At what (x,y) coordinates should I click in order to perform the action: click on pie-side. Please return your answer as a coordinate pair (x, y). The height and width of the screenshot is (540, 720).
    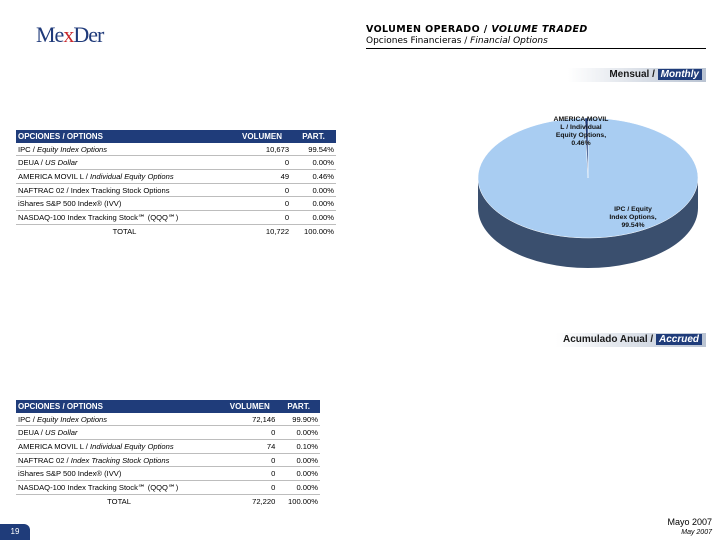
    Looking at the image, I should click on (588, 223).